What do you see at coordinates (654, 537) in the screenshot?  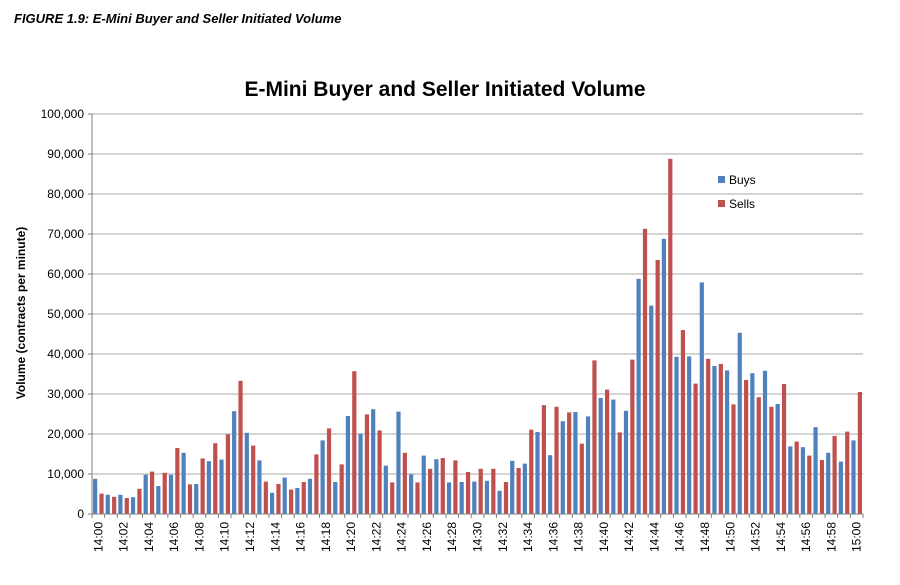 I see `x-tick-label: 14:44` at bounding box center [654, 537].